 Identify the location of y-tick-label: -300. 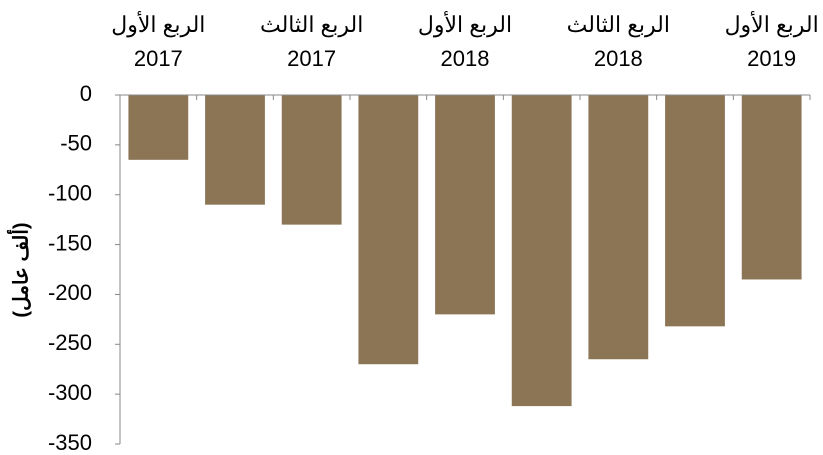
(70, 392).